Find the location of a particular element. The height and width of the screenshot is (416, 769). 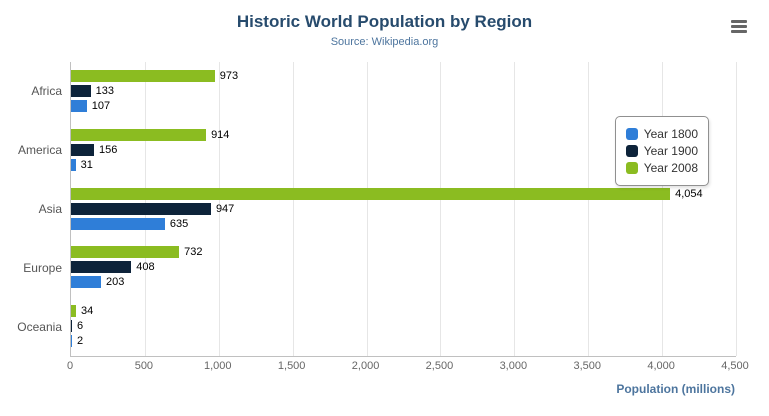

x-axis-tick-label: 2,000 is located at coordinates (365, 366).